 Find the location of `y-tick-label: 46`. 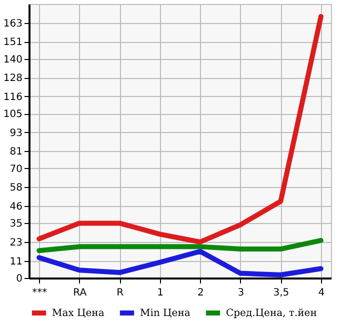

y-tick-label: 46 is located at coordinates (16, 206).